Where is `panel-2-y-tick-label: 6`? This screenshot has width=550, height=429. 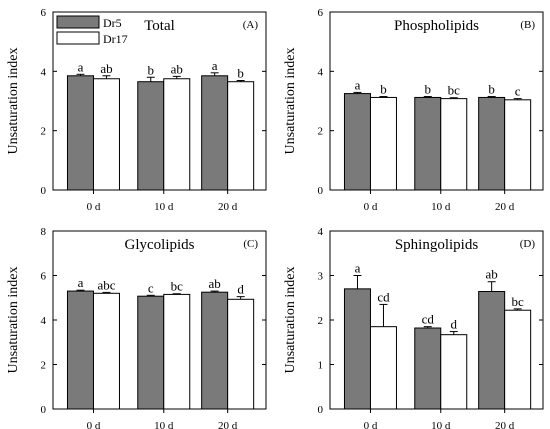 panel-2-y-tick-label: 6 is located at coordinates (321, 13).